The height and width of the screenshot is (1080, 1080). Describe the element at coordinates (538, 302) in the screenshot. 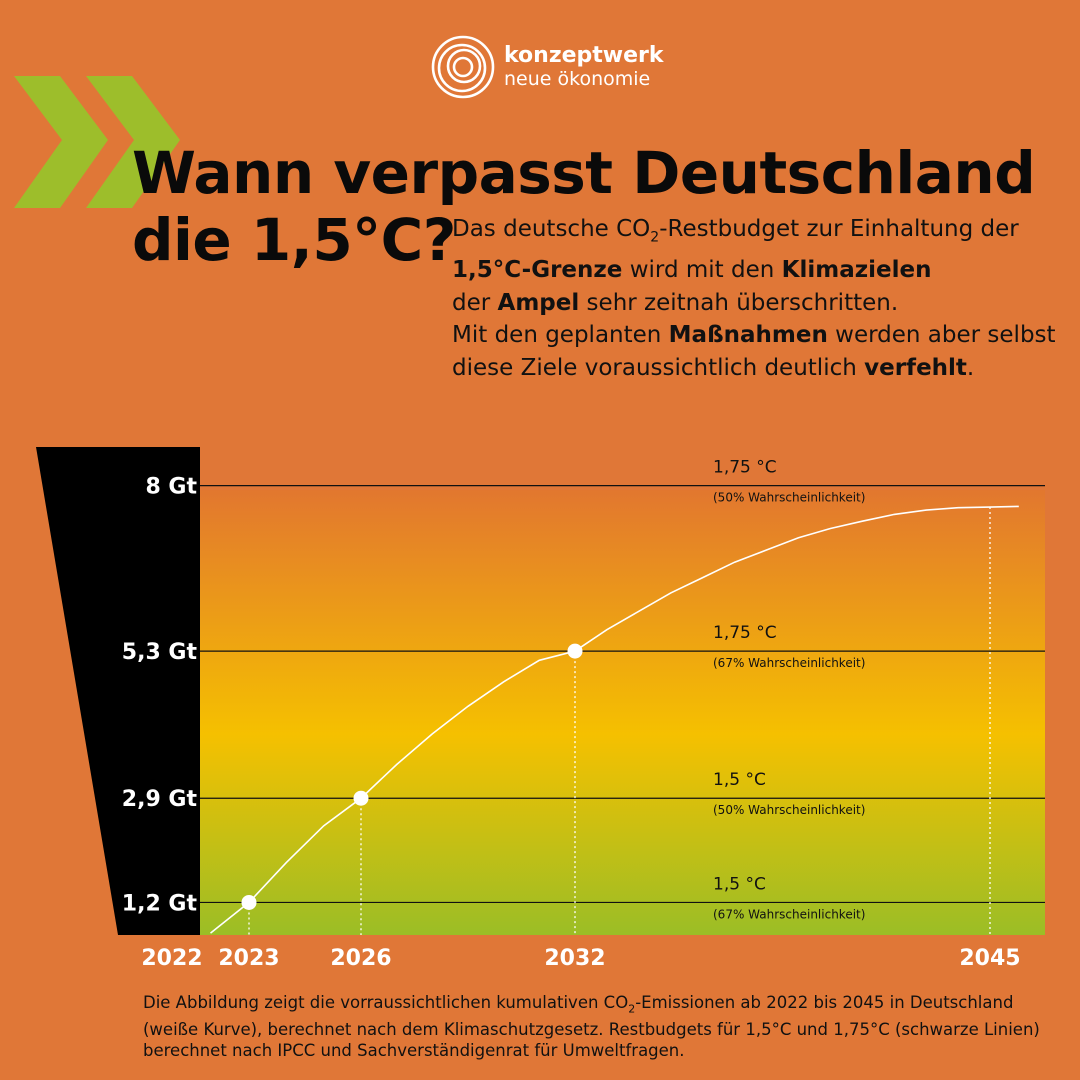

I see `intro-bold-fragment: Ampel` at that location.